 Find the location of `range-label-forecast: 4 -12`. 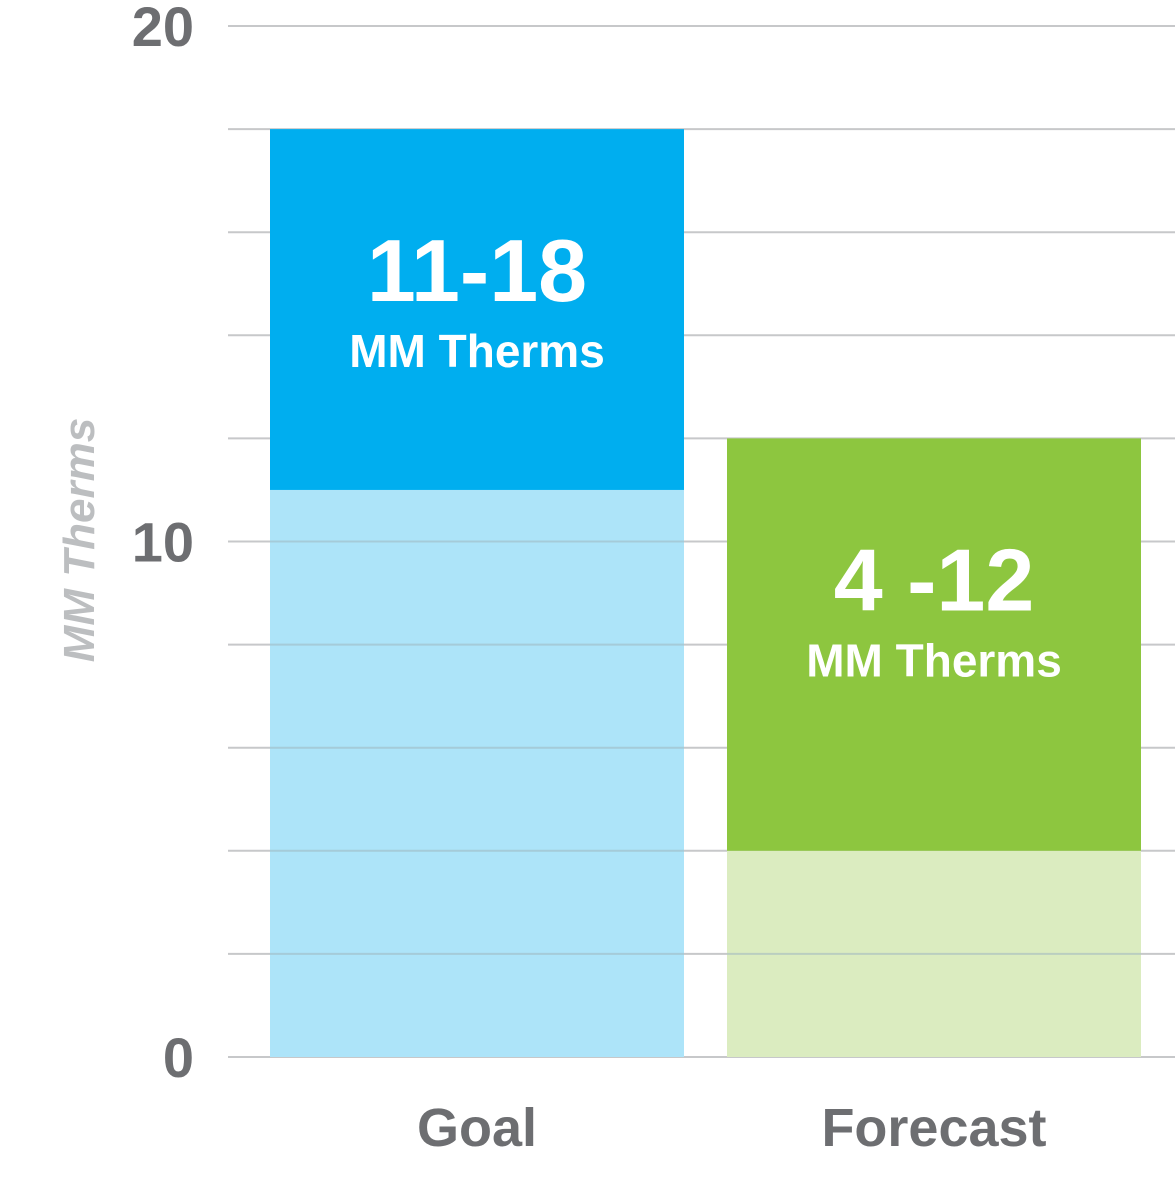

range-label-forecast: 4 -12 is located at coordinates (934, 579).